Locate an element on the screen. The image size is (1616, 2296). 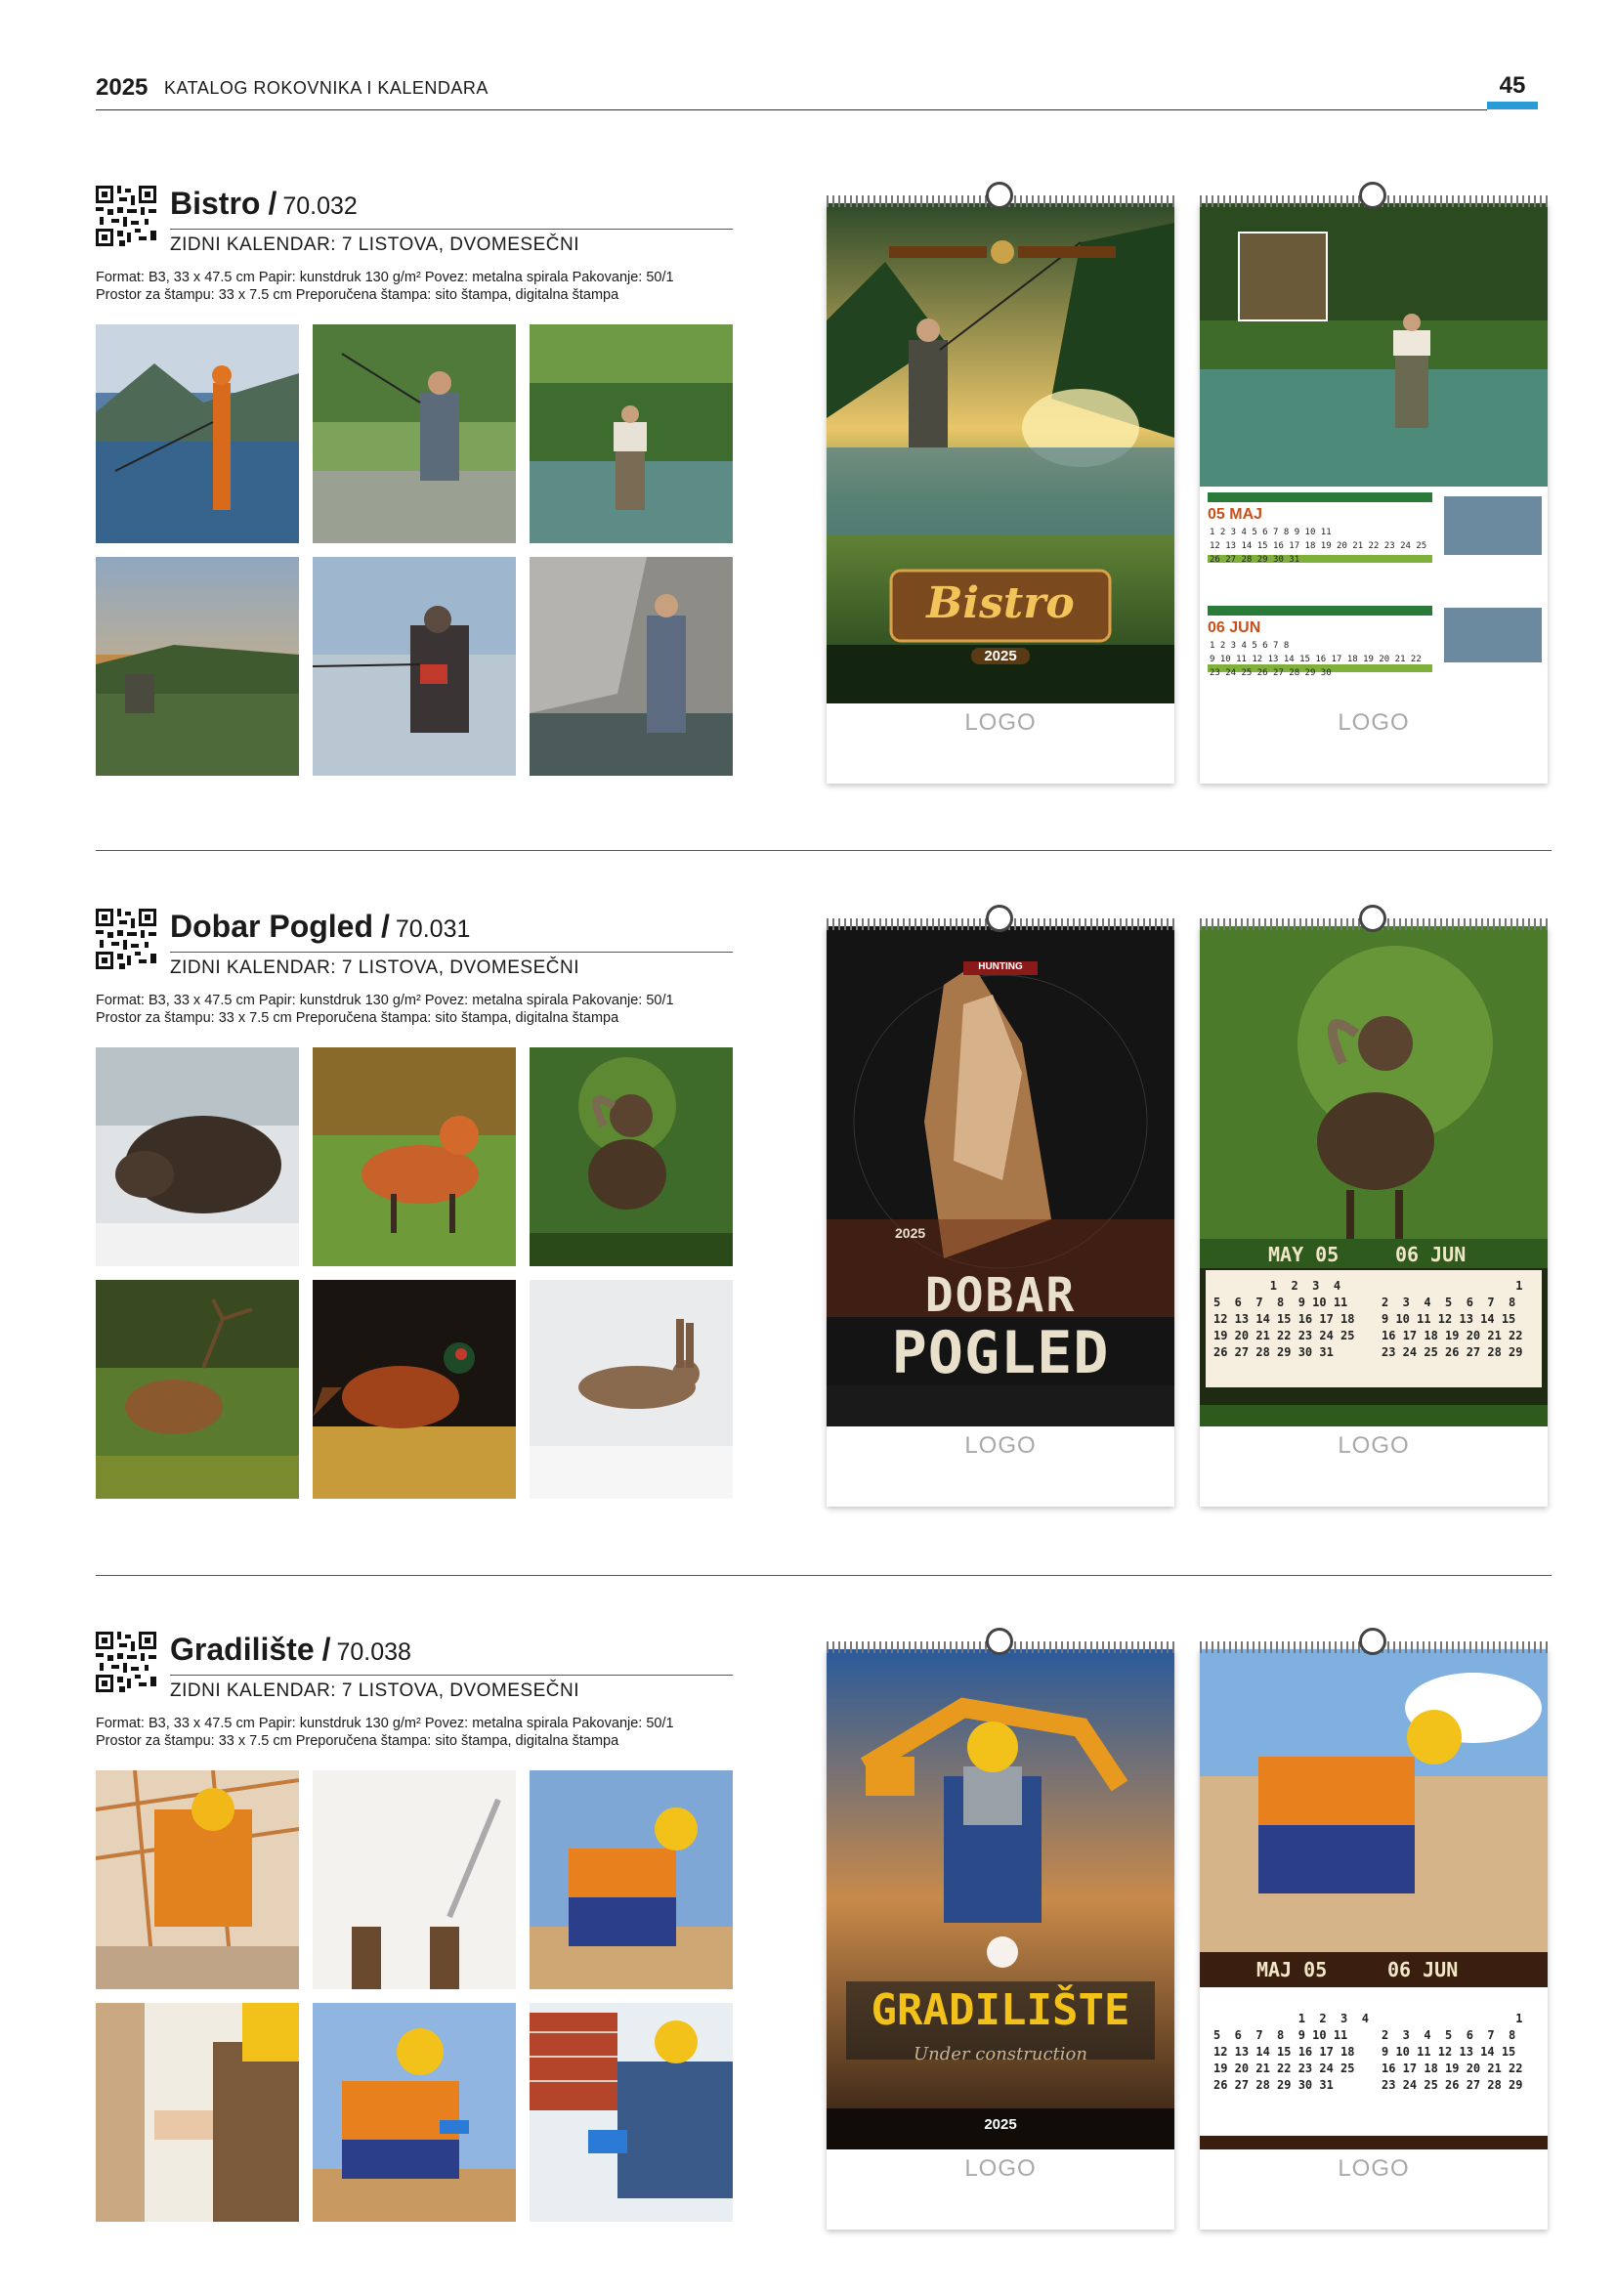
month-label: MAJ 05 is located at coordinates (1292, 1969).